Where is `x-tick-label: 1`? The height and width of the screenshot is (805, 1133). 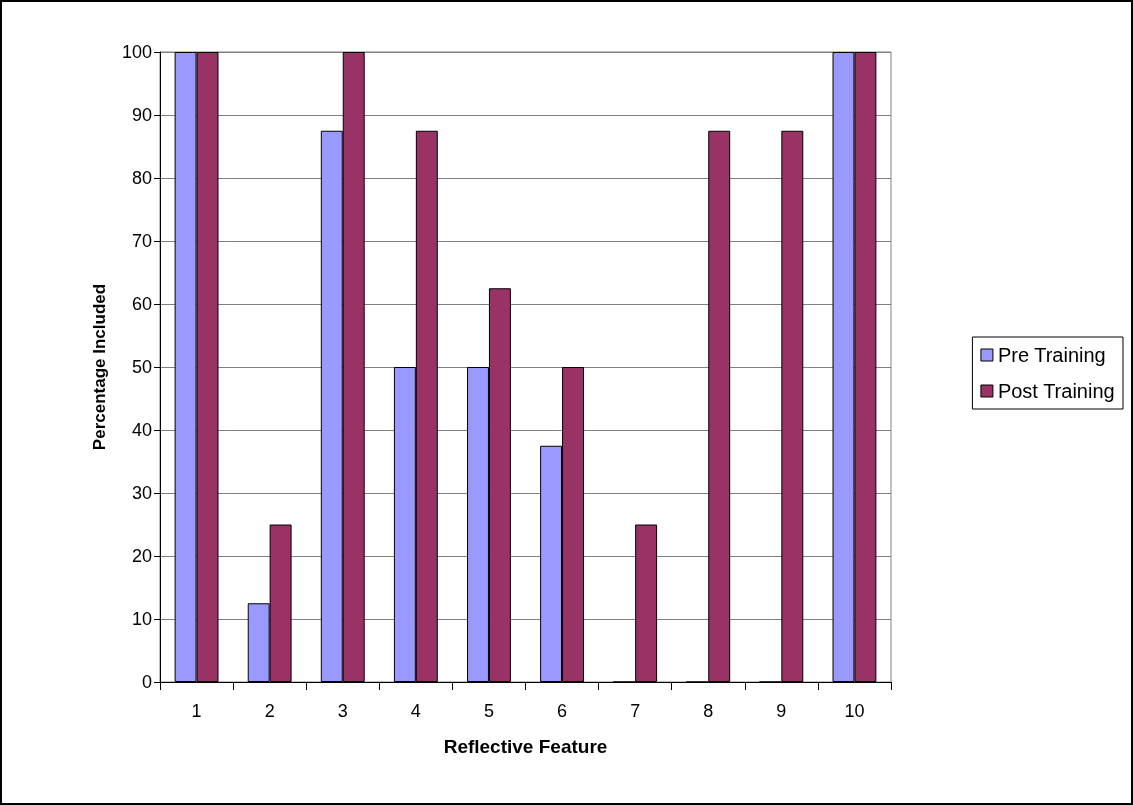 x-tick-label: 1 is located at coordinates (196, 711).